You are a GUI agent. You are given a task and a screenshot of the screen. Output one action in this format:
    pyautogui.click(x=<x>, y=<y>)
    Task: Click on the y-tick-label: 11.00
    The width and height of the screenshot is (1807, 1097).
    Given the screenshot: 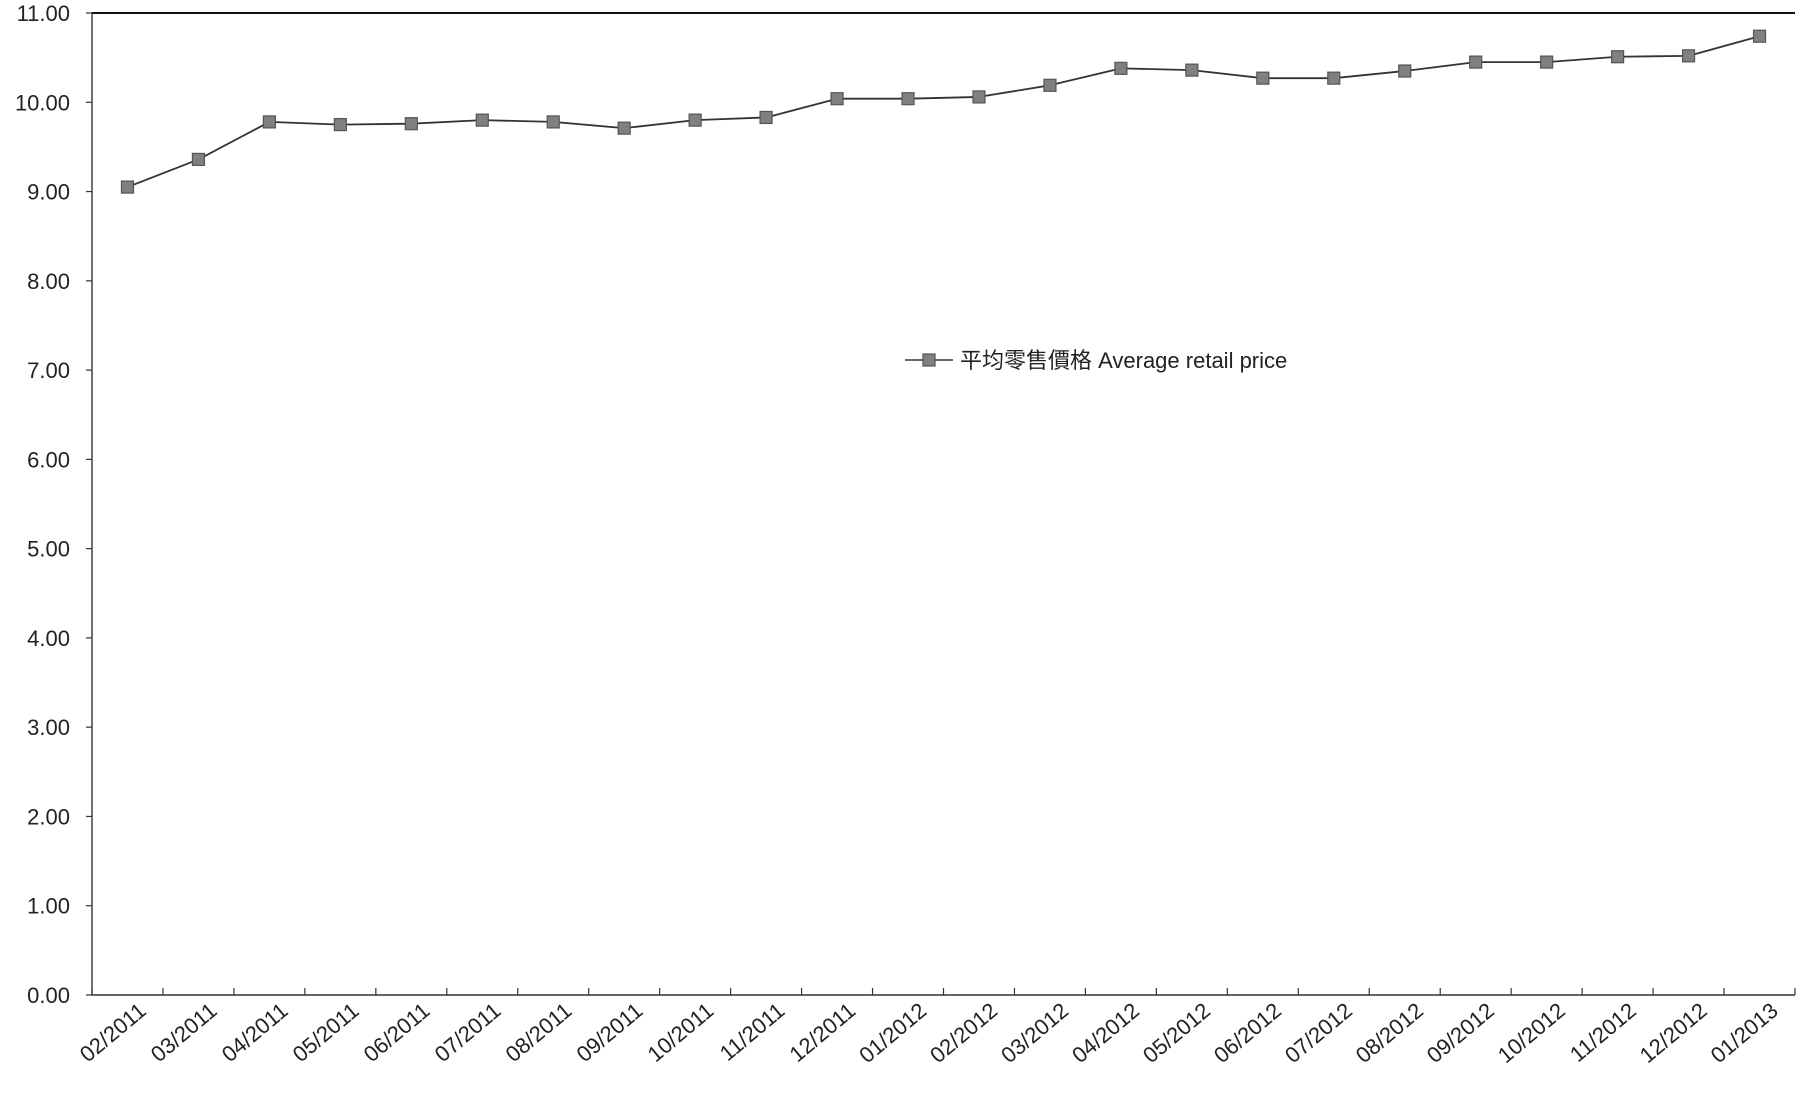 What is the action you would take?
    pyautogui.click(x=43, y=13)
    